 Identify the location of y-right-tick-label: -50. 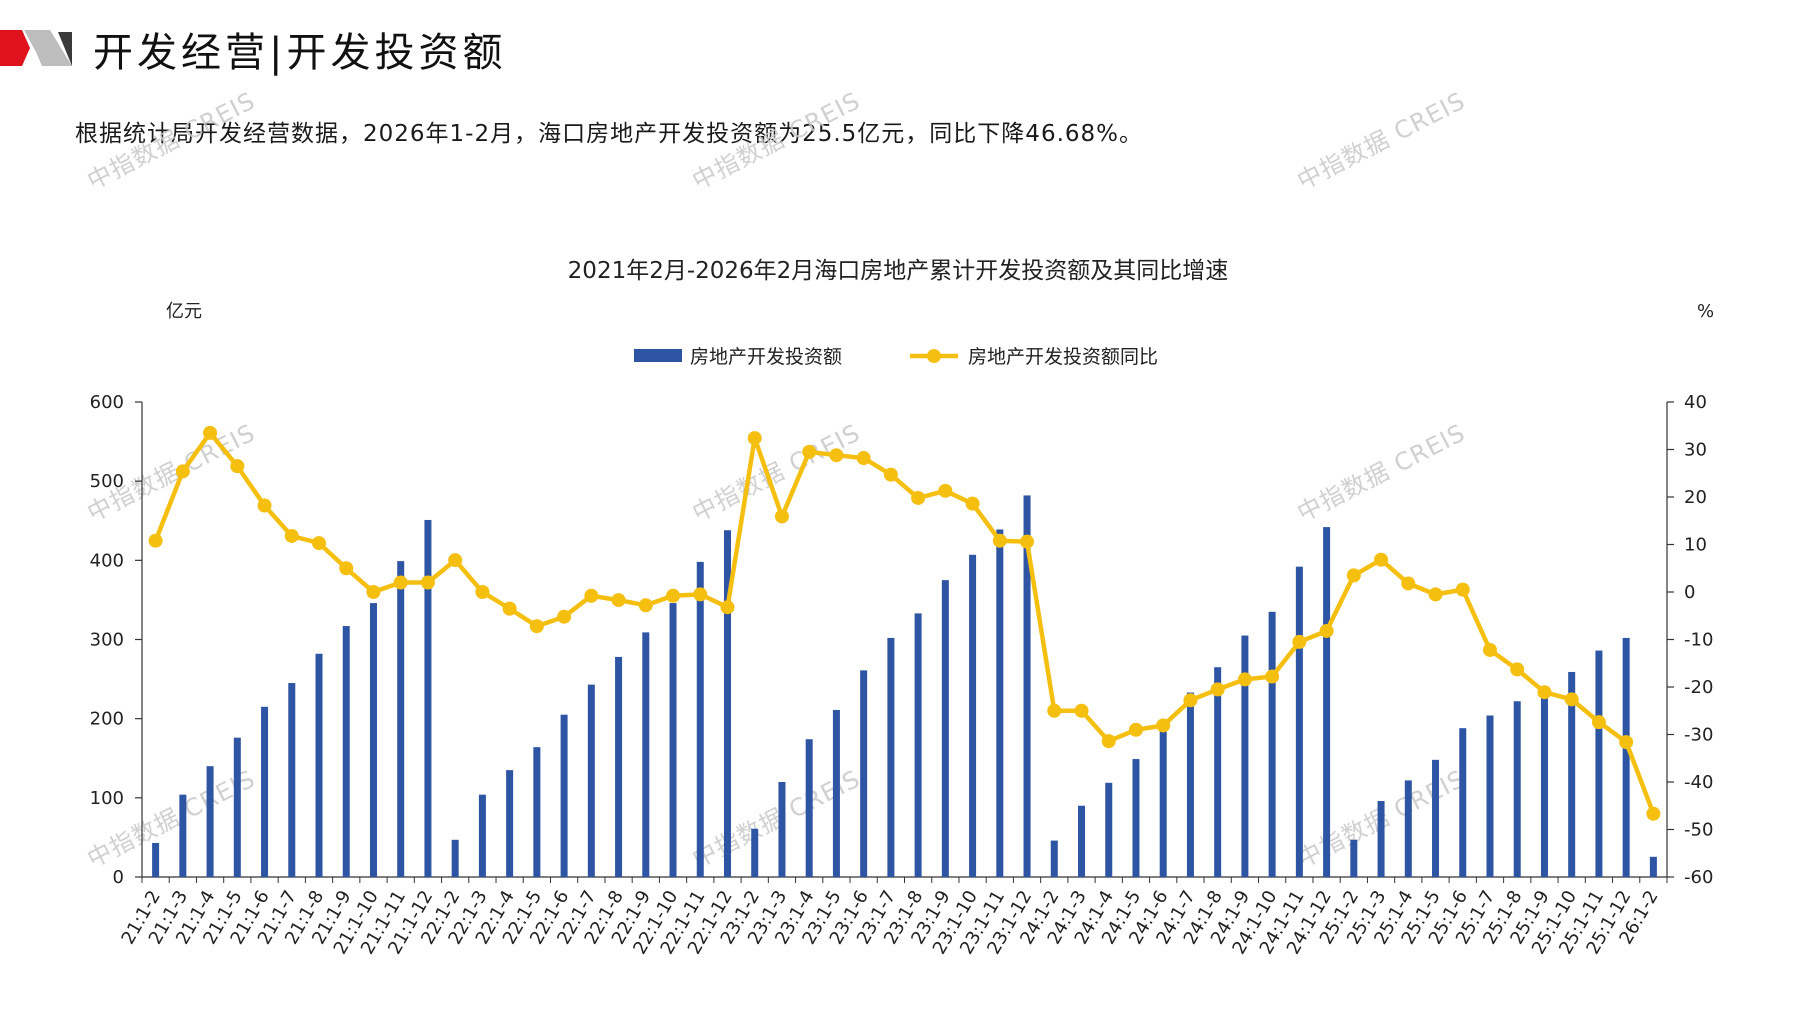
(1698, 830).